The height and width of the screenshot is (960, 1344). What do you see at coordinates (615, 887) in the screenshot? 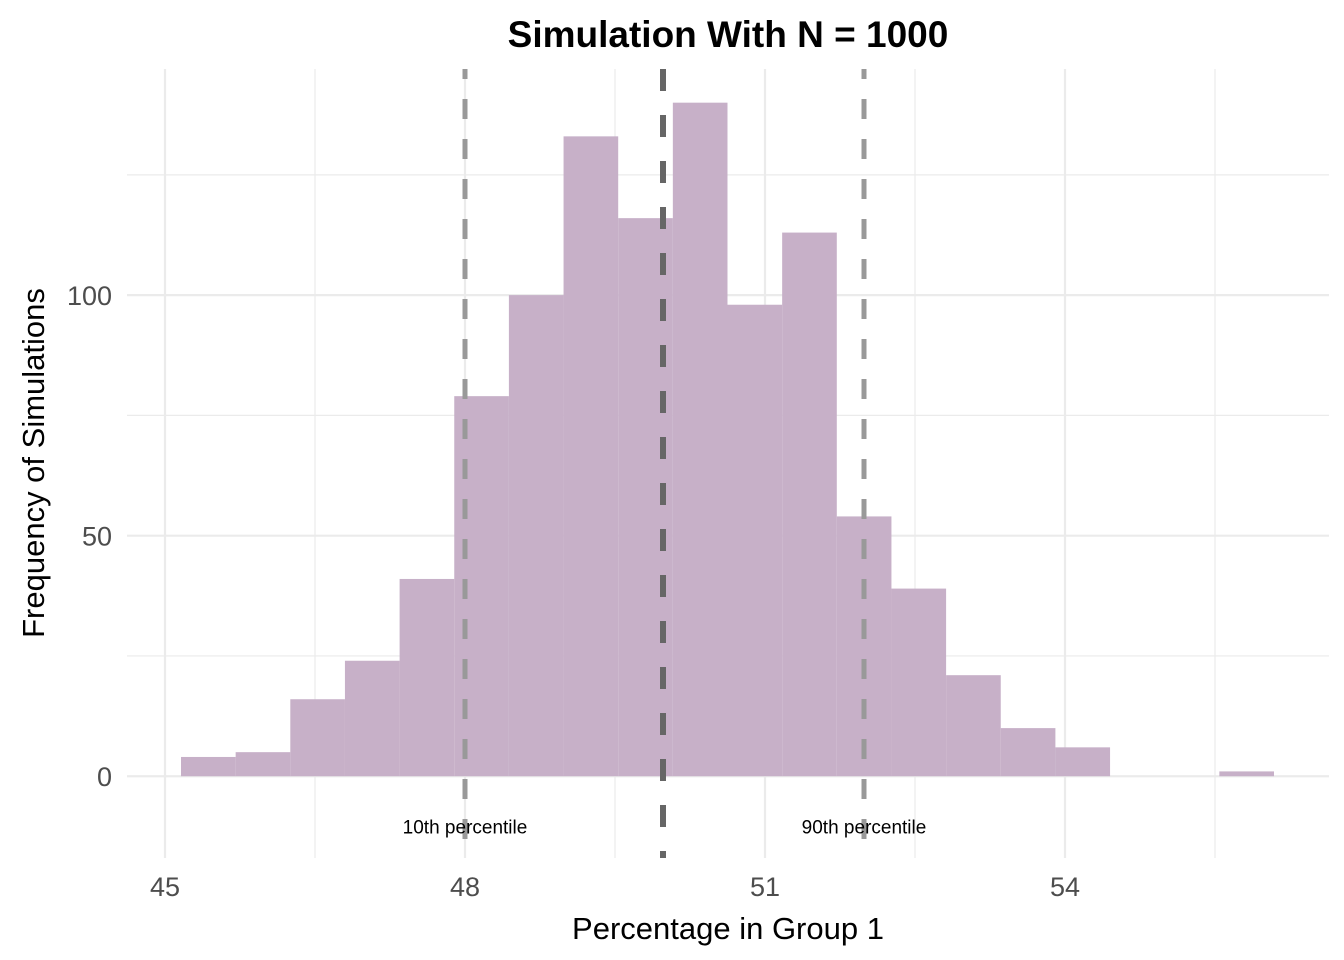
I see `x-tick-labels: 45 48 51 54` at bounding box center [615, 887].